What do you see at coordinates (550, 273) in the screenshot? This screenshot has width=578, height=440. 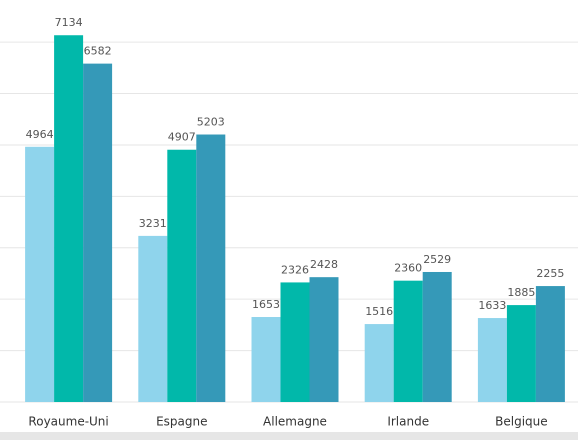 I see `value-label: 2255` at bounding box center [550, 273].